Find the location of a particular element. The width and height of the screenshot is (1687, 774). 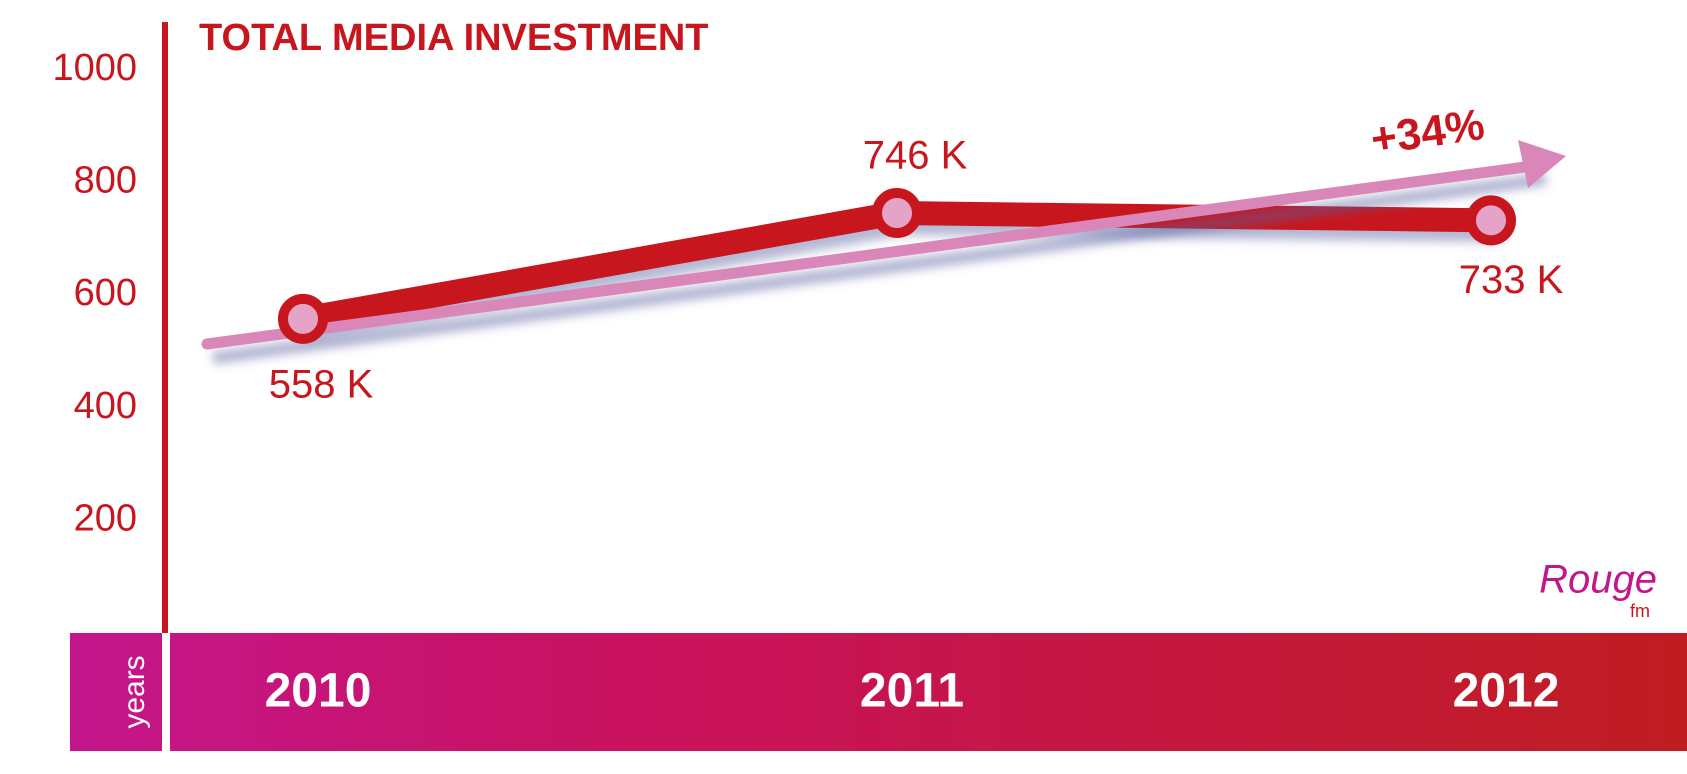

logo: Rouge is located at coordinates (1598, 580).